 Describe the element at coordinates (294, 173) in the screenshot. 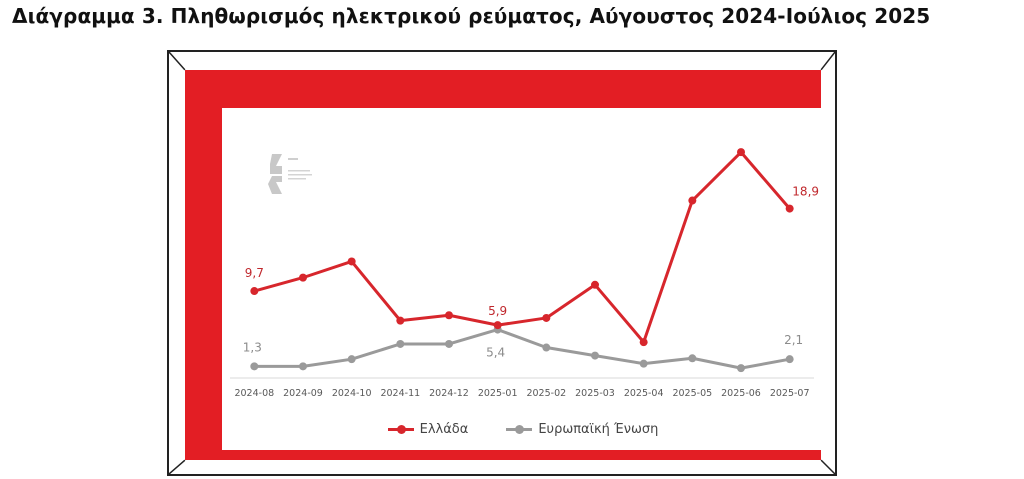

I see `institute-logo-icon` at that location.